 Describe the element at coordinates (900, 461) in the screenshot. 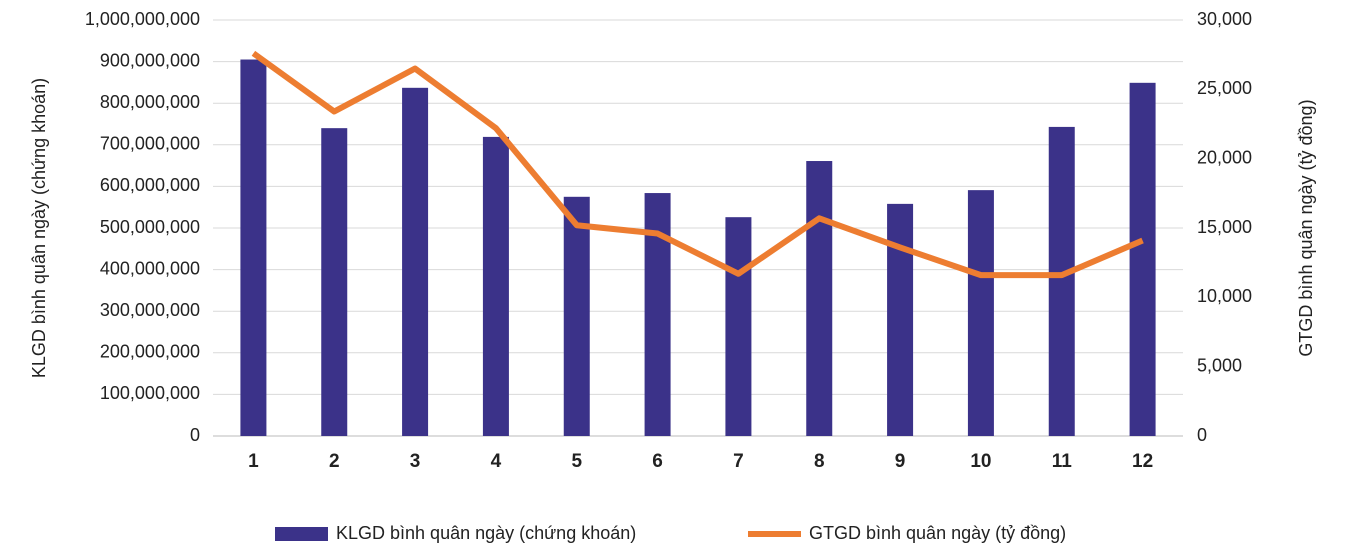

I see `x-tick-label: 9` at that location.